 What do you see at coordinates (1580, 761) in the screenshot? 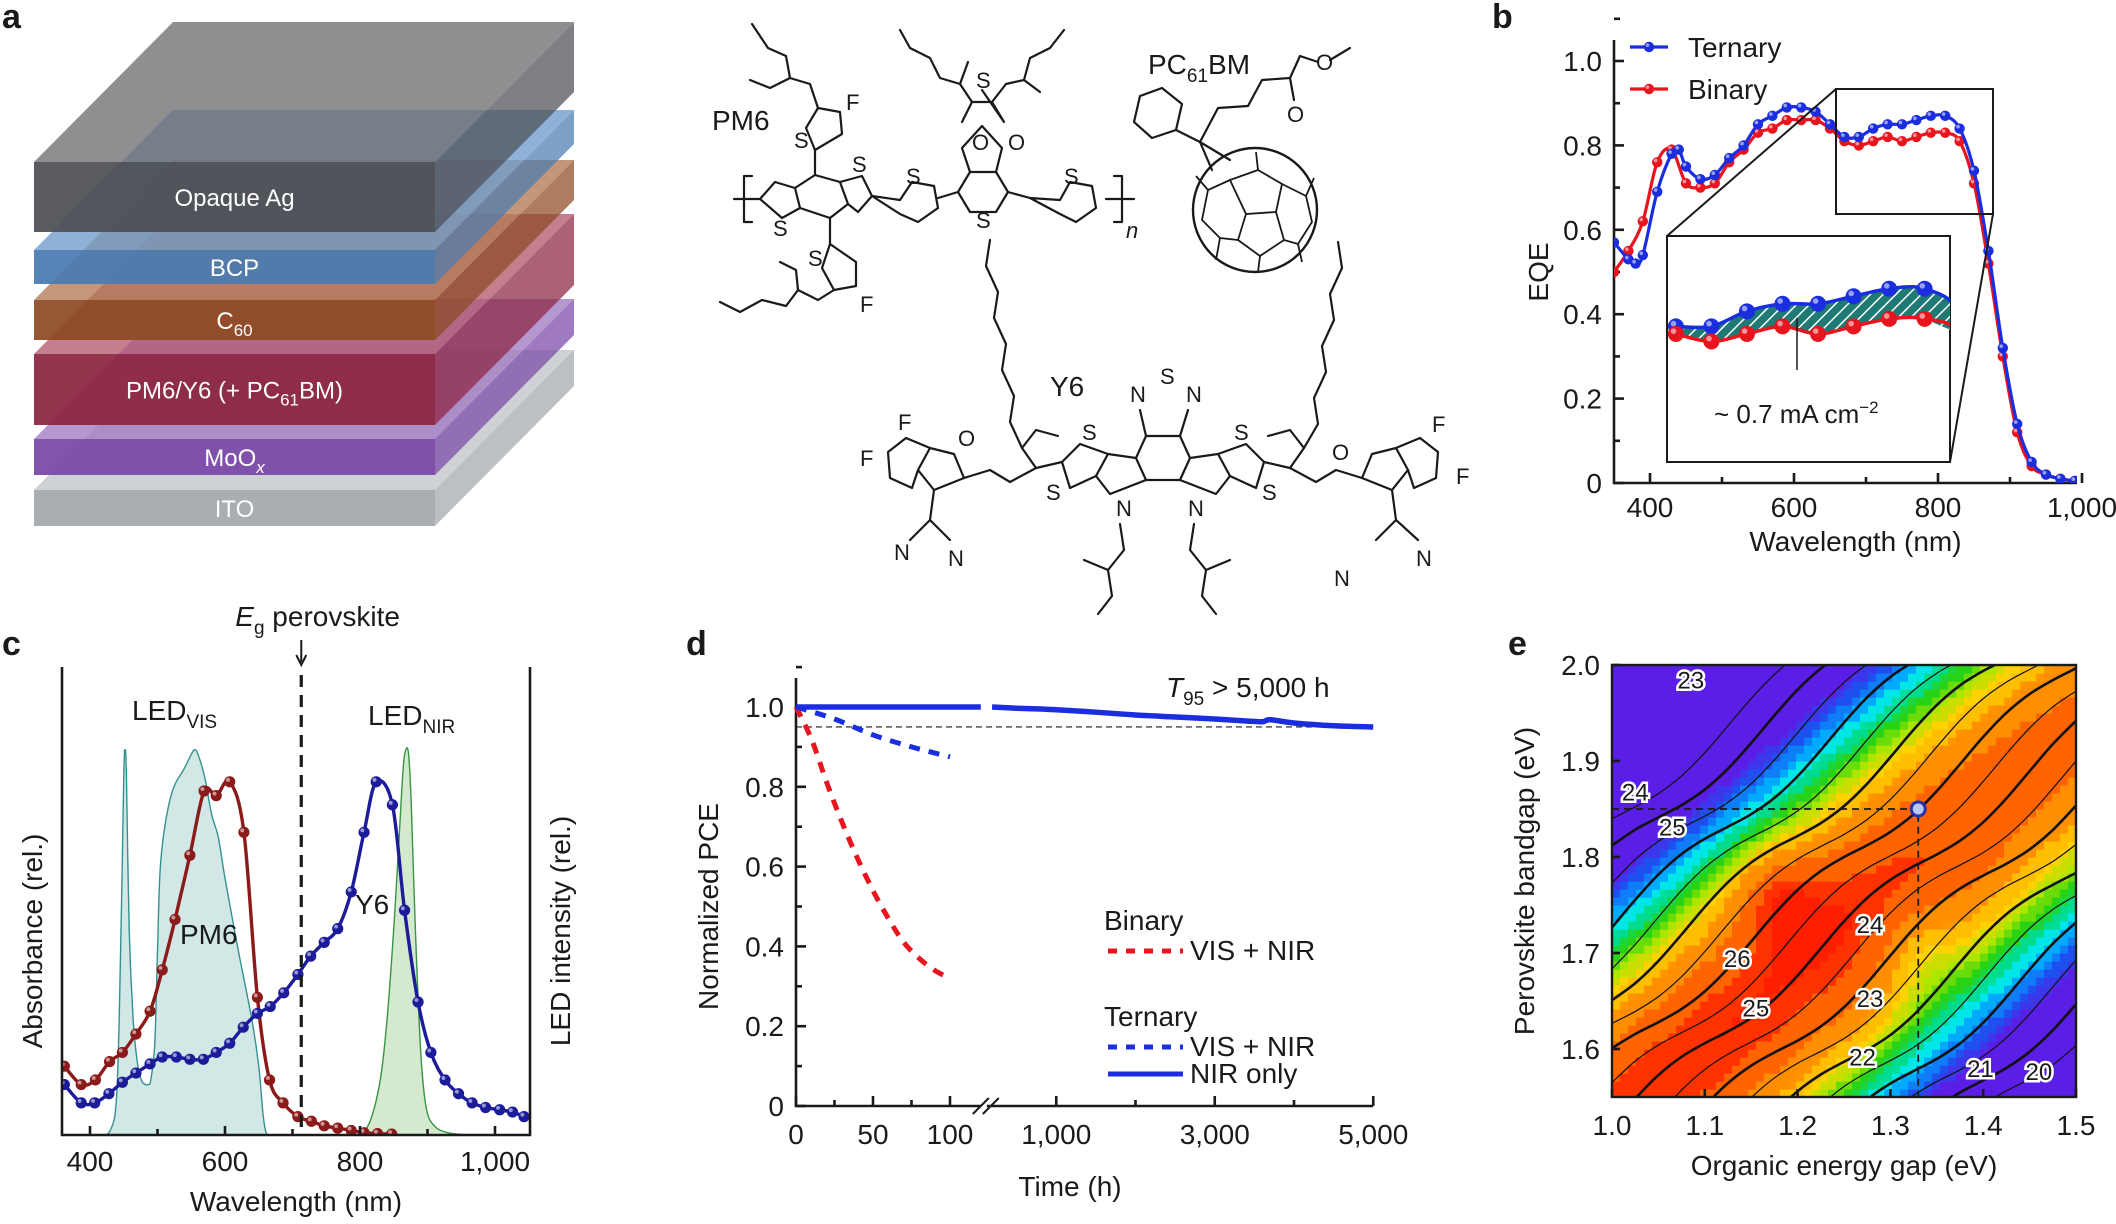
I see `y-tick-label: 1.9` at bounding box center [1580, 761].